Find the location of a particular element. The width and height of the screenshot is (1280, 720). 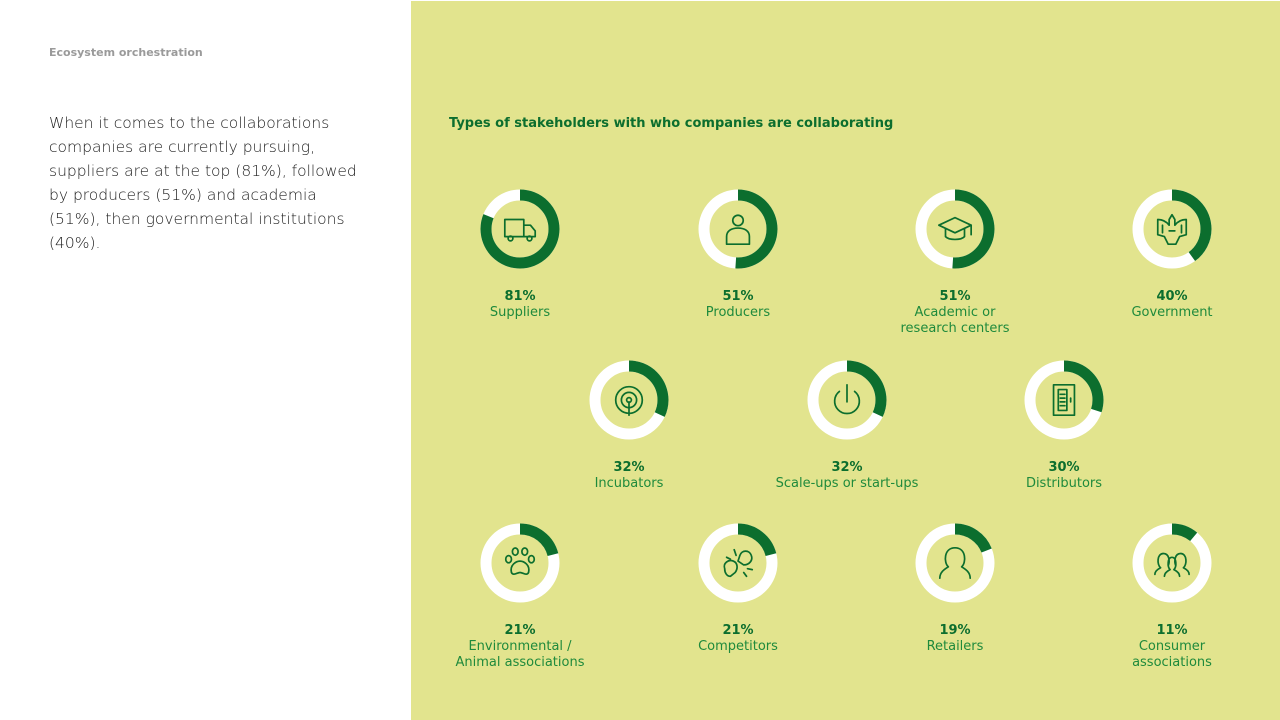

donut-item: 32% Incubators is located at coordinates (629, 426).